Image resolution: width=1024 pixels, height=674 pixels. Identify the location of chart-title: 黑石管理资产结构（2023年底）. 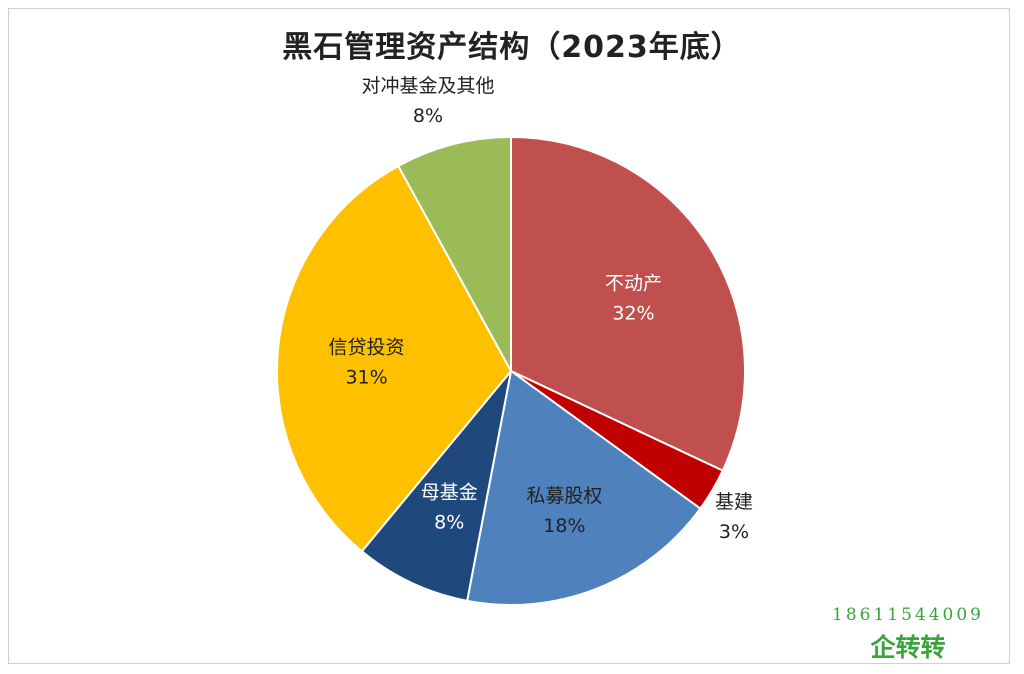
(512, 47).